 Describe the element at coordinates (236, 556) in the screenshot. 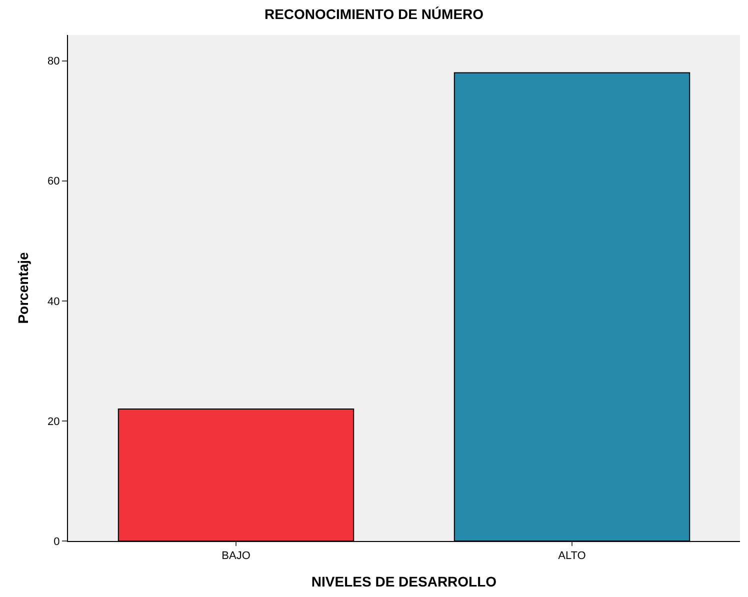

I see `x-tick-label: BAJO` at that location.